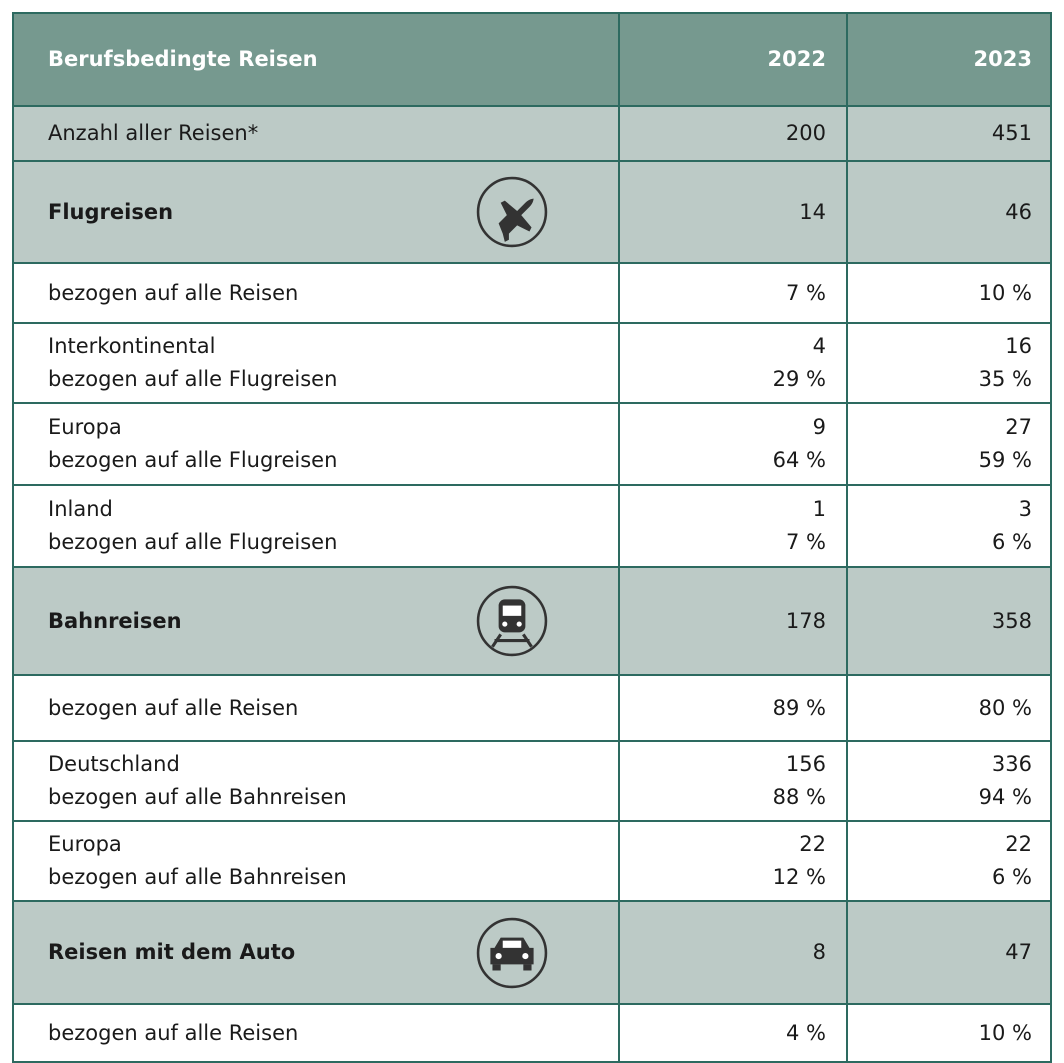 This screenshot has height=1063, width=1064. Describe the element at coordinates (132, 346) in the screenshot. I see `row-label: Interkontinental` at that location.